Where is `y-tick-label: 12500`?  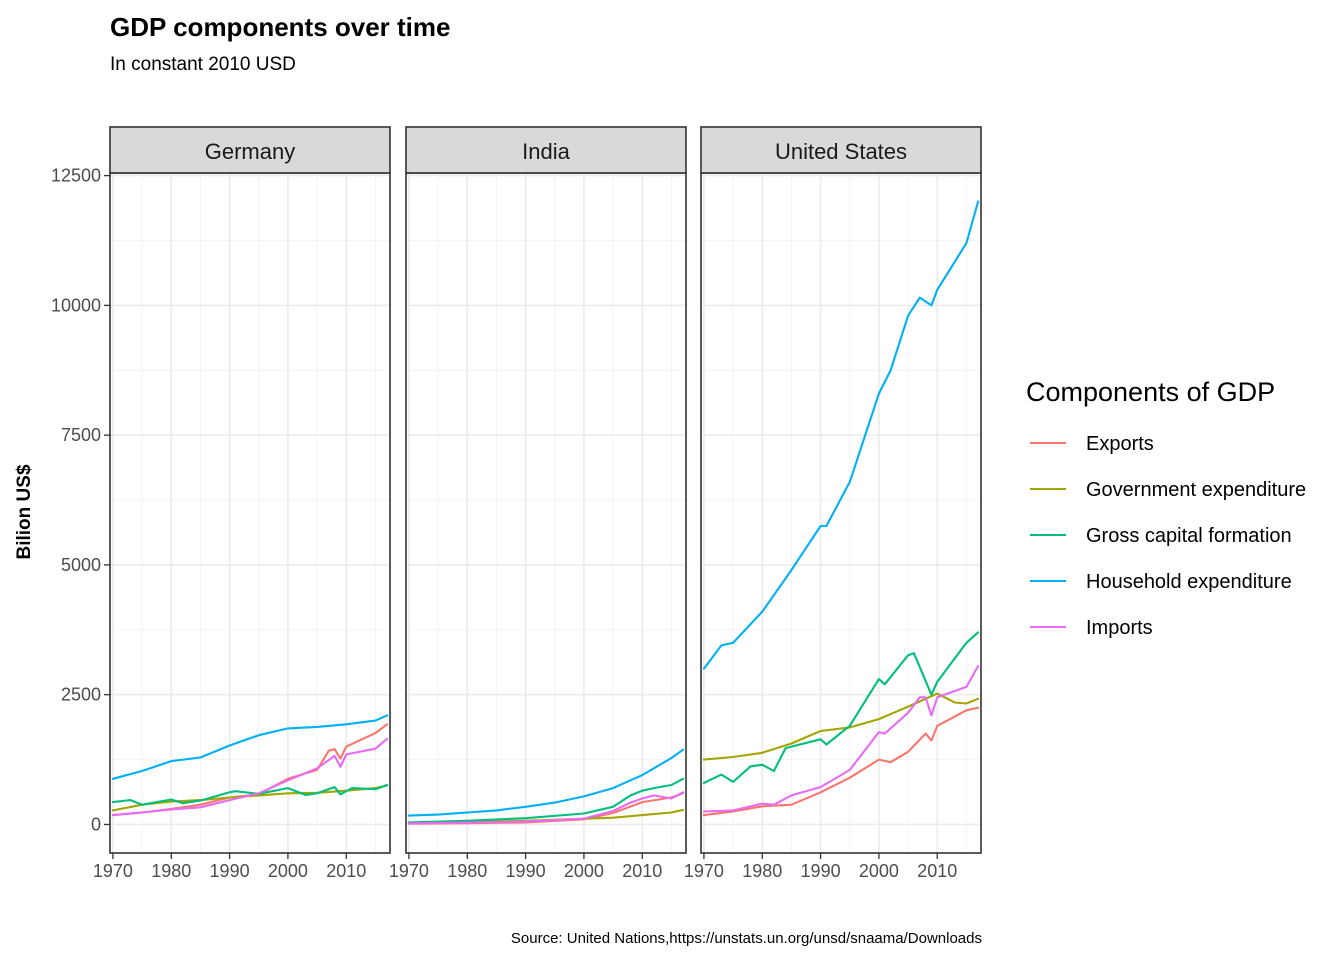
y-tick-label: 12500 is located at coordinates (76, 176).